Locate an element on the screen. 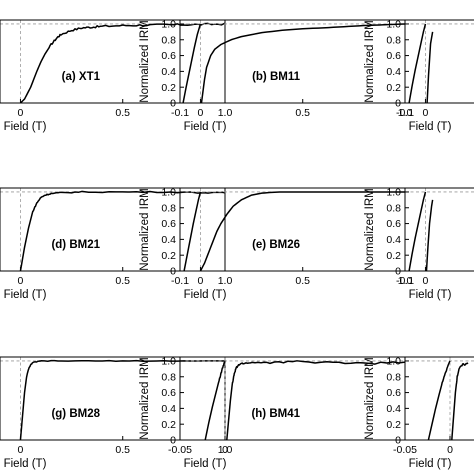  panel: 0 0.5 1.0 Field (T) (g) BM28 is located at coordinates (116, 413).